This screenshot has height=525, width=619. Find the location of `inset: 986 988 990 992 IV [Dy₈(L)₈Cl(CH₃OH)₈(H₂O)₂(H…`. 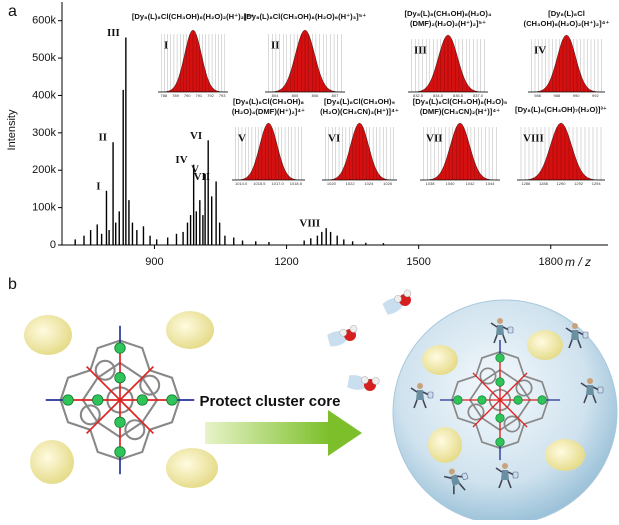

inset: 986 988 990 992 IV [Dy₈(L)₈Cl(CH₃OH)₈(H₂O)₂(H… is located at coordinates (567, 53).